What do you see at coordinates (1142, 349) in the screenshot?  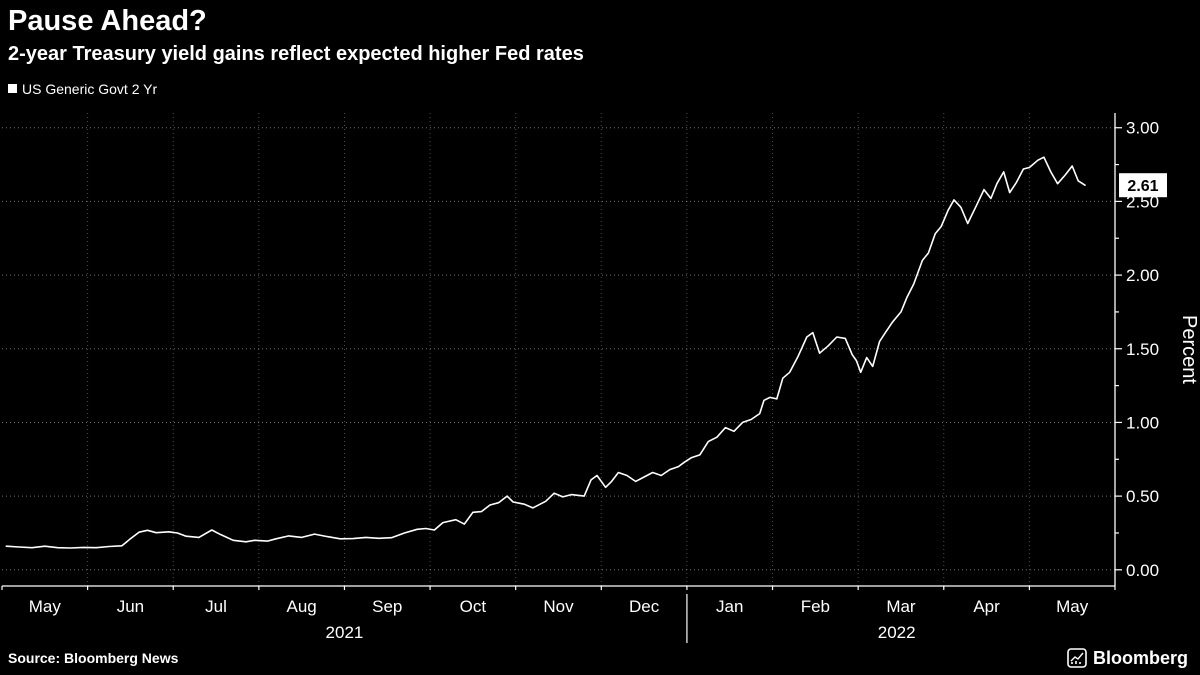 I see `svg-text: 1.50` at bounding box center [1142, 349].